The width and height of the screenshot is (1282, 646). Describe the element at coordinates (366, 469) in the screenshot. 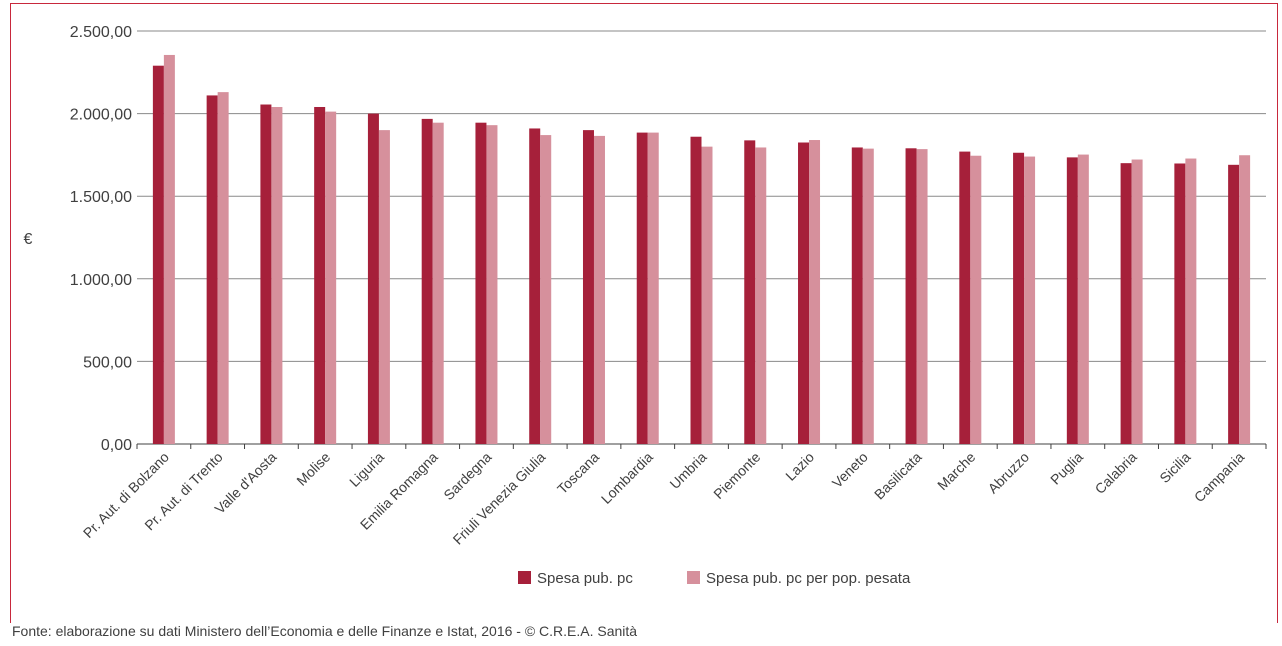

I see `x-tick-label: Liguria` at that location.